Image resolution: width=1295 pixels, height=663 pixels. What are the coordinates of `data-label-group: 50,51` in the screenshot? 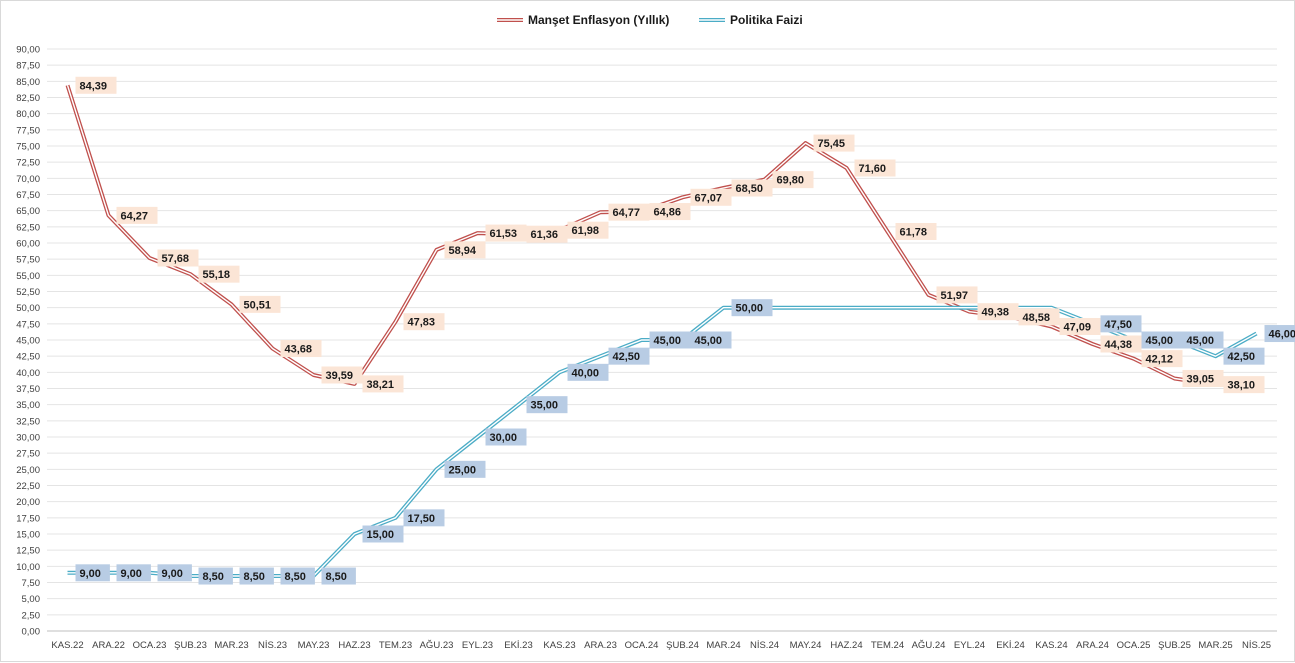 It's located at (260, 304).